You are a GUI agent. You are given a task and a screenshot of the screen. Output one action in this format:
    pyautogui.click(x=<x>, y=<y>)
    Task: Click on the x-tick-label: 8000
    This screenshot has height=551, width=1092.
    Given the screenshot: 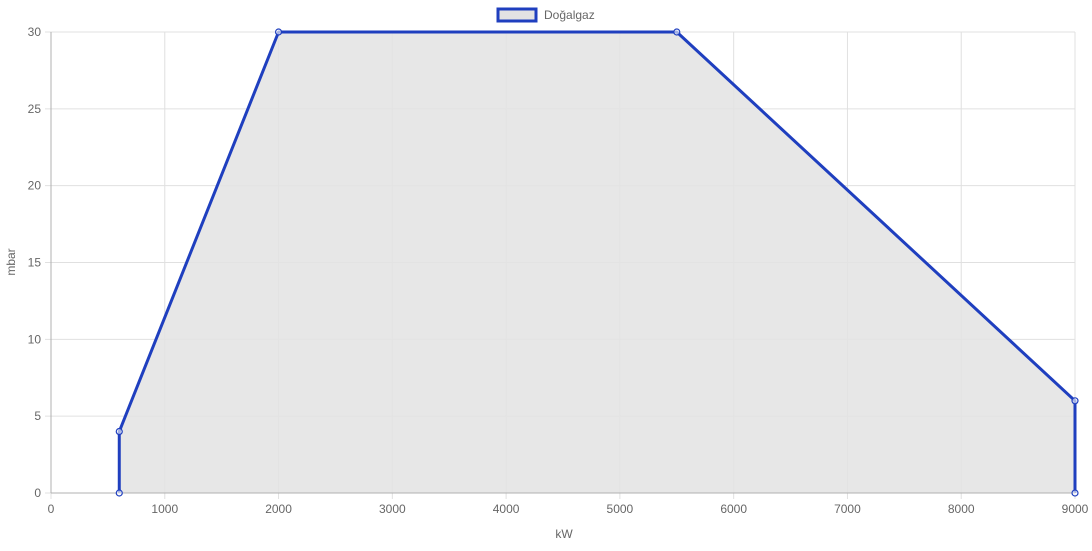 What is the action you would take?
    pyautogui.click(x=961, y=509)
    